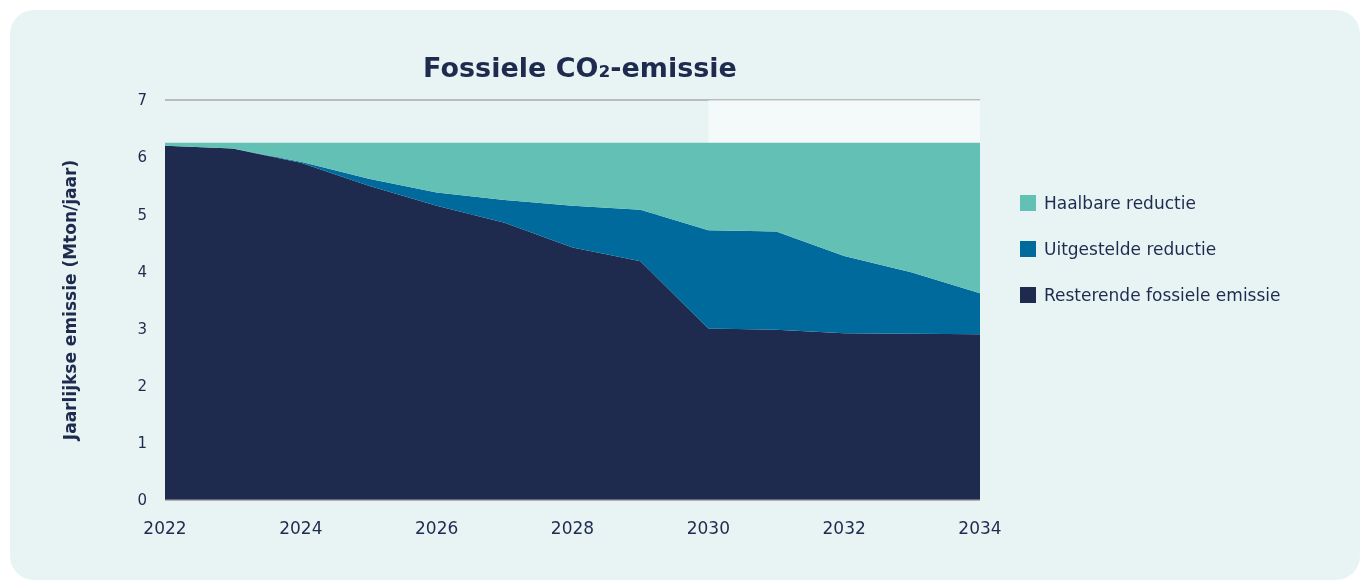  Describe the element at coordinates (142, 386) in the screenshot. I see `y-tick-label: 2` at that location.